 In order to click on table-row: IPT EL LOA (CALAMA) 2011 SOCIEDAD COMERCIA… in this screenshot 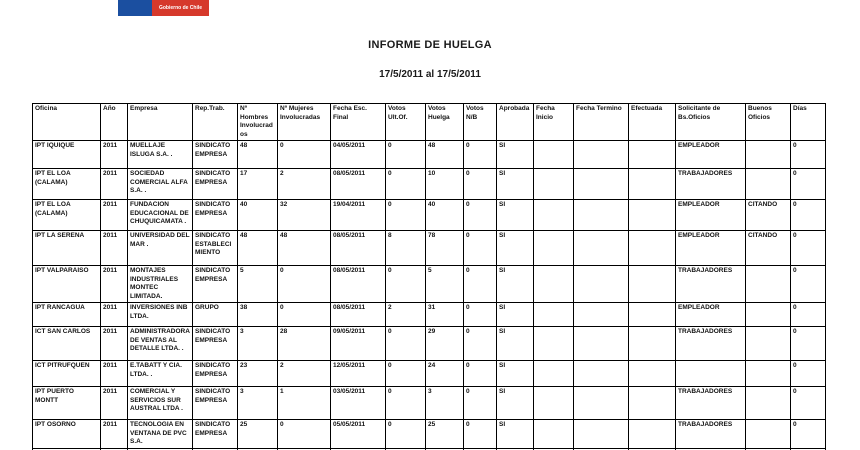, I will do `click(429, 184)`.